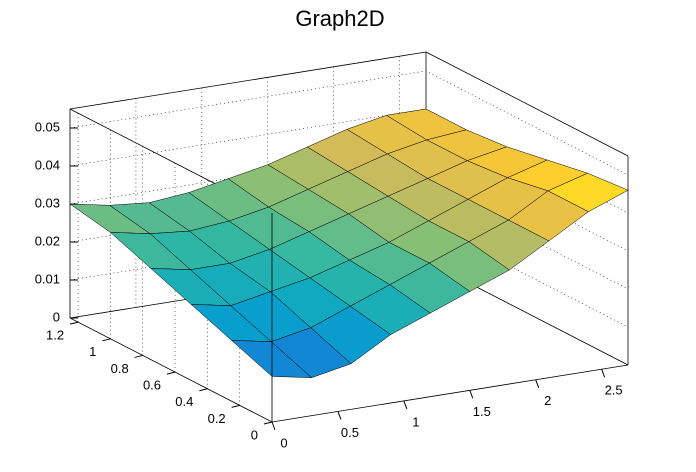 This screenshot has width=696, height=472. What do you see at coordinates (339, 18) in the screenshot?
I see `chart-title: Graph2D` at bounding box center [339, 18].